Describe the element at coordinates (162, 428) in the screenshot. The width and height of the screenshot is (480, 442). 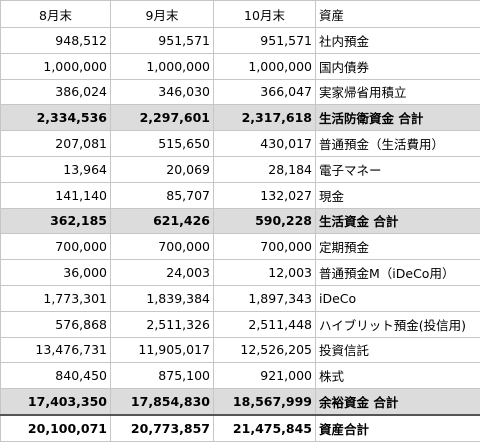
I see `amount-cell: 20,773,857` at that location.